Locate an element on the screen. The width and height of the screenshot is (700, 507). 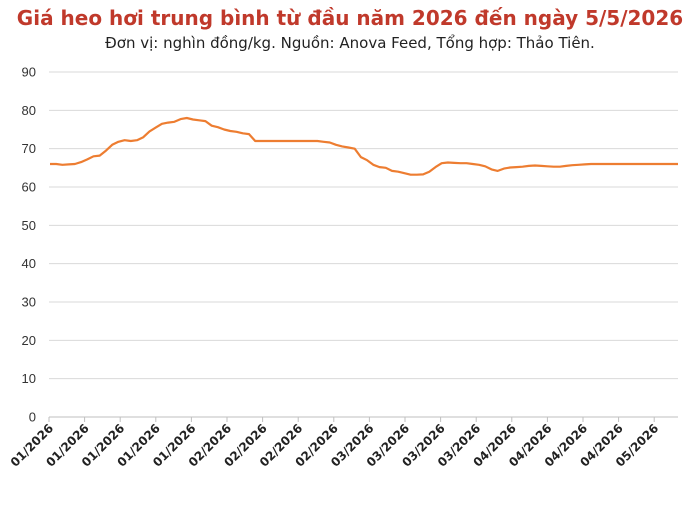
y-tick-label: 50 is located at coordinates (29, 225).